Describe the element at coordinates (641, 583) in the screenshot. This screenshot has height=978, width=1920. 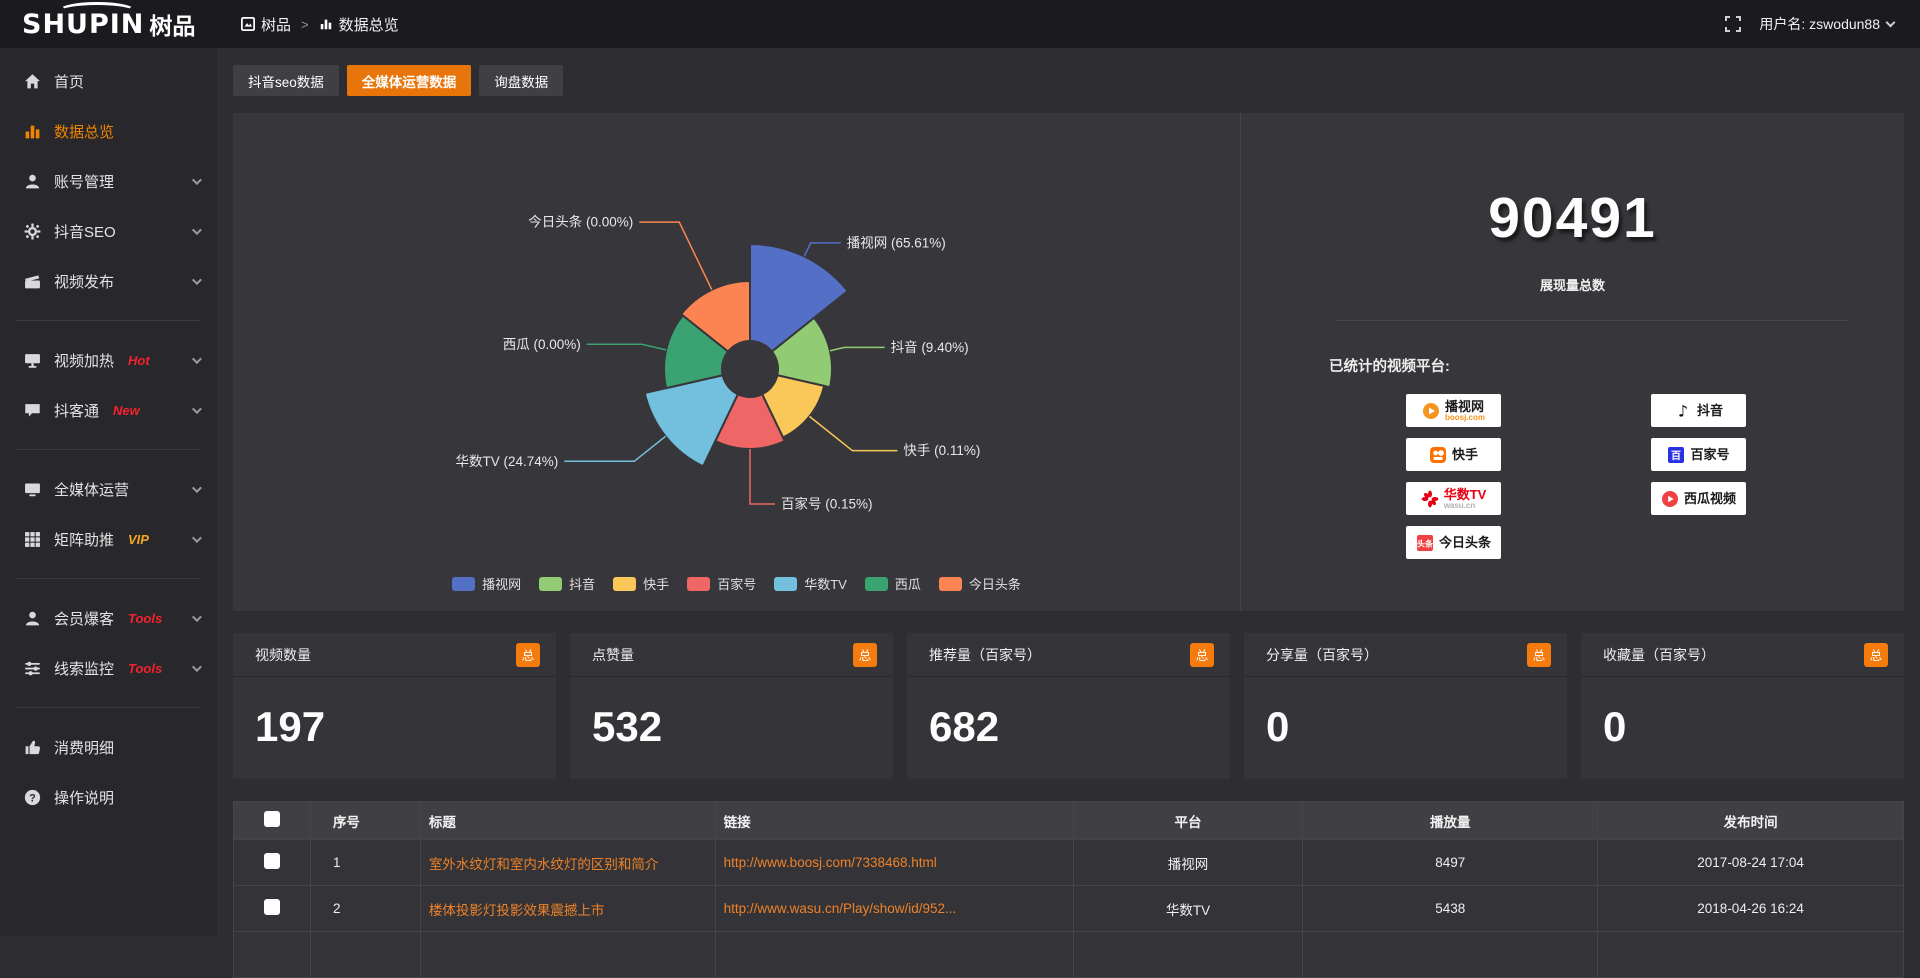
I see `legend-item-2: 快手` at that location.